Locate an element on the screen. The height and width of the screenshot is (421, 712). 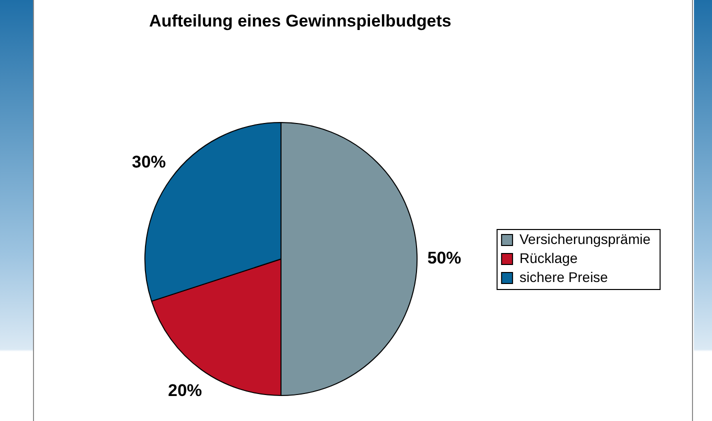
legend-label: Rücklage is located at coordinates (549, 258).